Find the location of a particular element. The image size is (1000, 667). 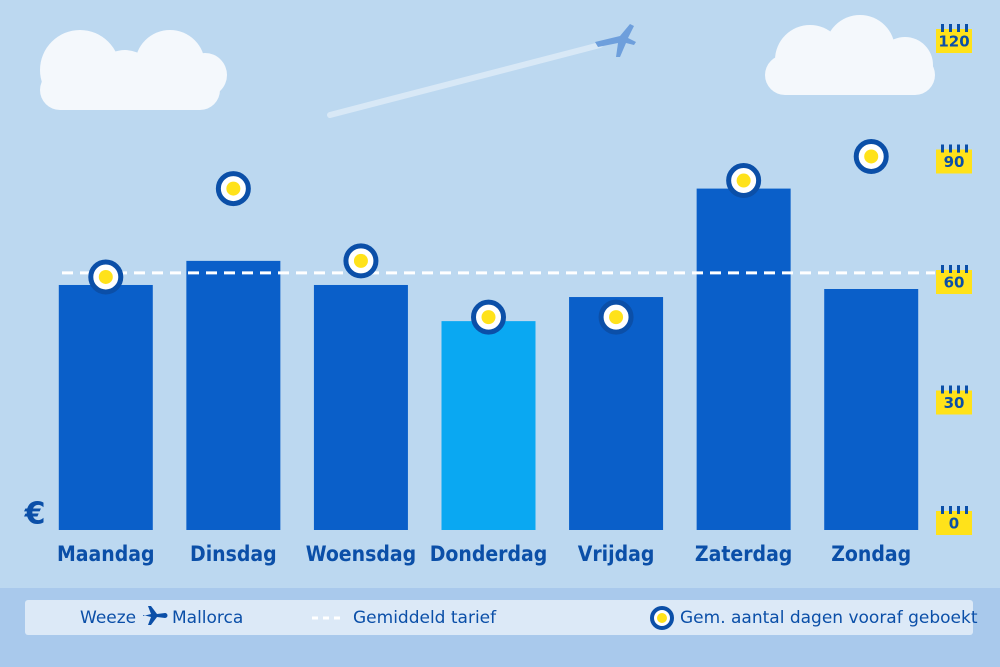

y2-tick-label: 60 is located at coordinates (954, 283).